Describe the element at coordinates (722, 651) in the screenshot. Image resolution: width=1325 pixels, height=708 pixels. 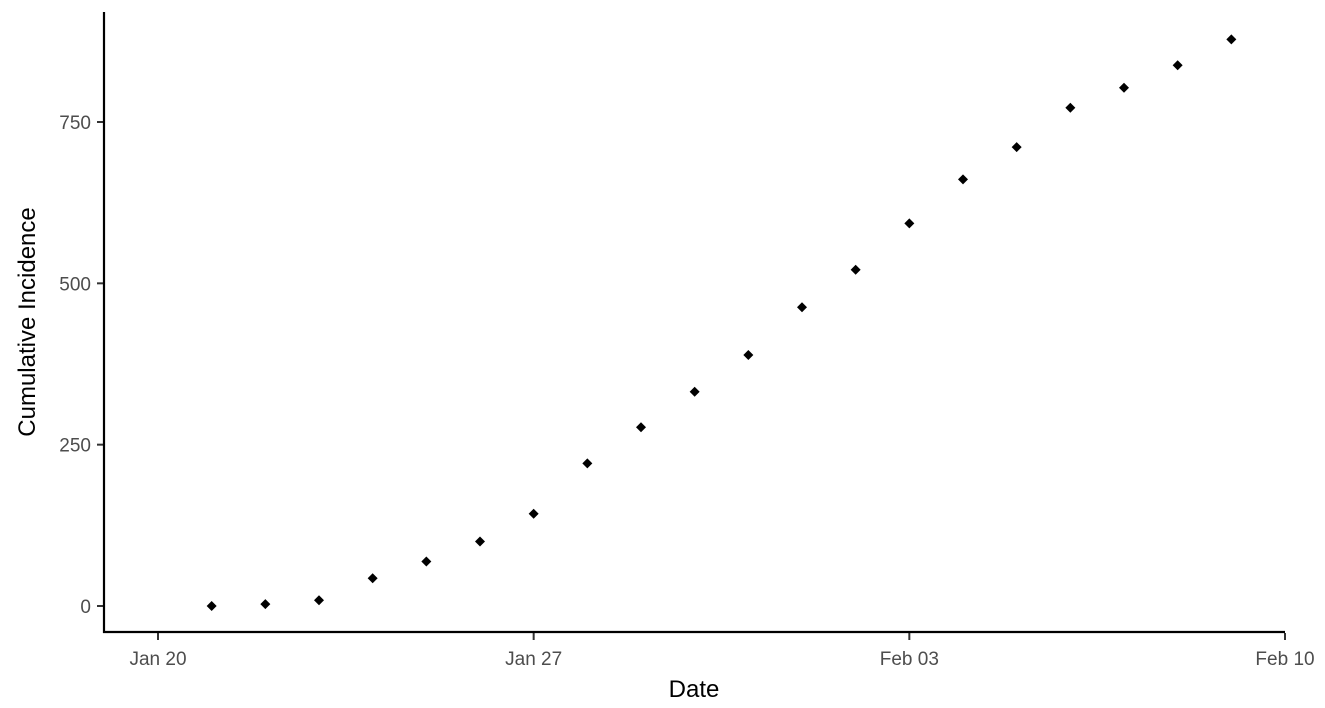
I see `x-axis-ticks: Jan 20 Jan 27 Feb 03 Feb 10` at that location.